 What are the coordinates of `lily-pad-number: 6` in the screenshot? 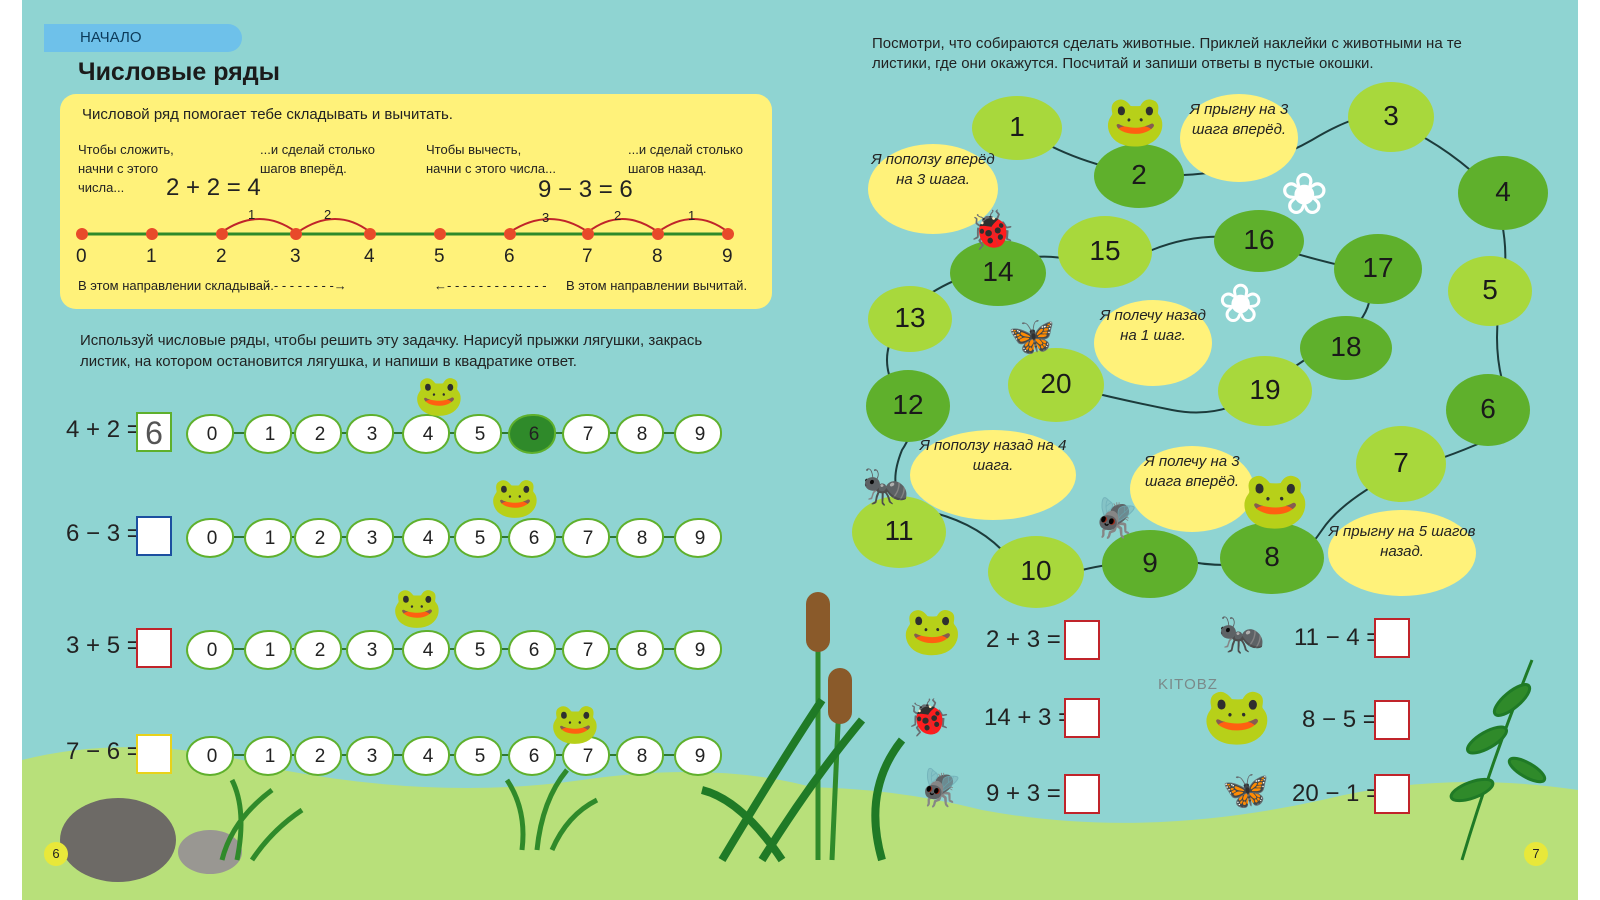 It's located at (534, 756).